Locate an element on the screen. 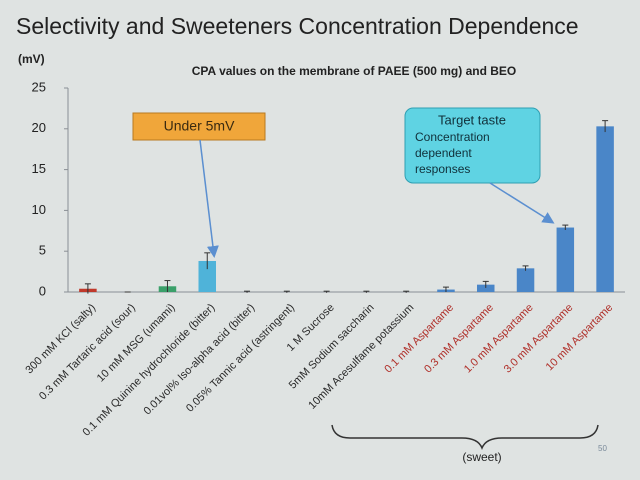 The image size is (640, 480). x-tick-label: 0.3 mM Aspartame is located at coordinates (459, 339).